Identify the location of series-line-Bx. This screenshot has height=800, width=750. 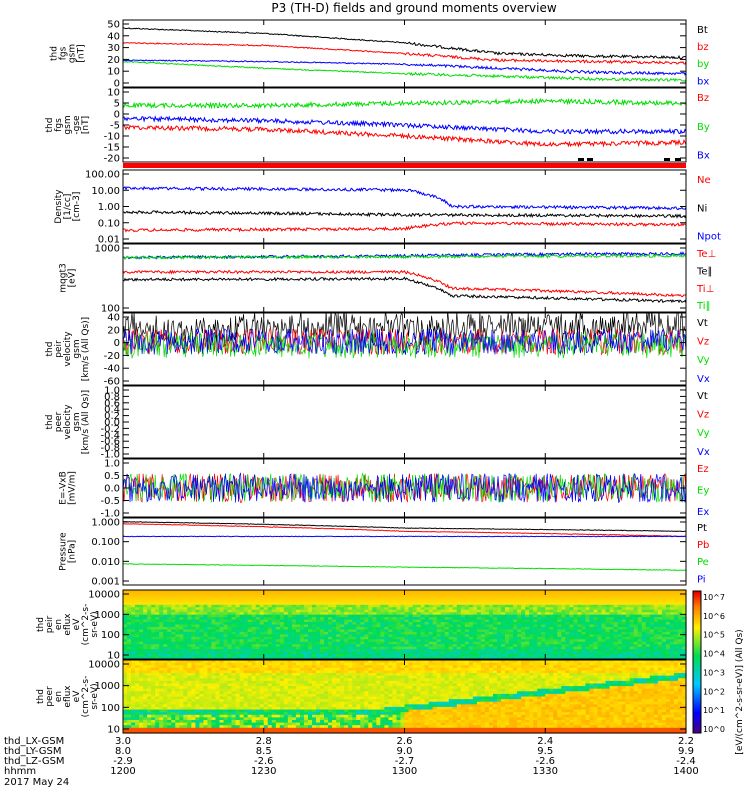
(404, 136).